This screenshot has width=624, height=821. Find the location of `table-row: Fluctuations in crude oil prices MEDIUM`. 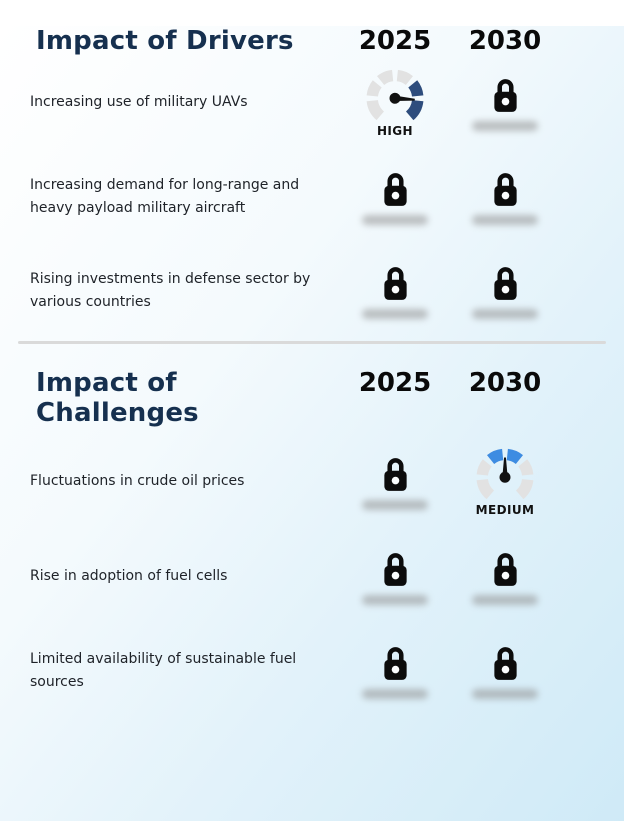

table-row: Fluctuations in crude oil prices MEDIUM is located at coordinates (312, 482).